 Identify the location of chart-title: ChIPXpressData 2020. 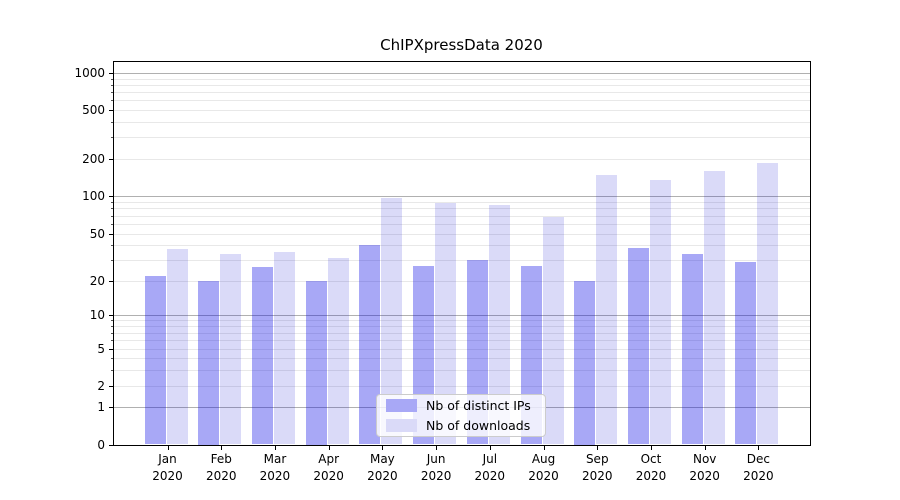
(461, 45).